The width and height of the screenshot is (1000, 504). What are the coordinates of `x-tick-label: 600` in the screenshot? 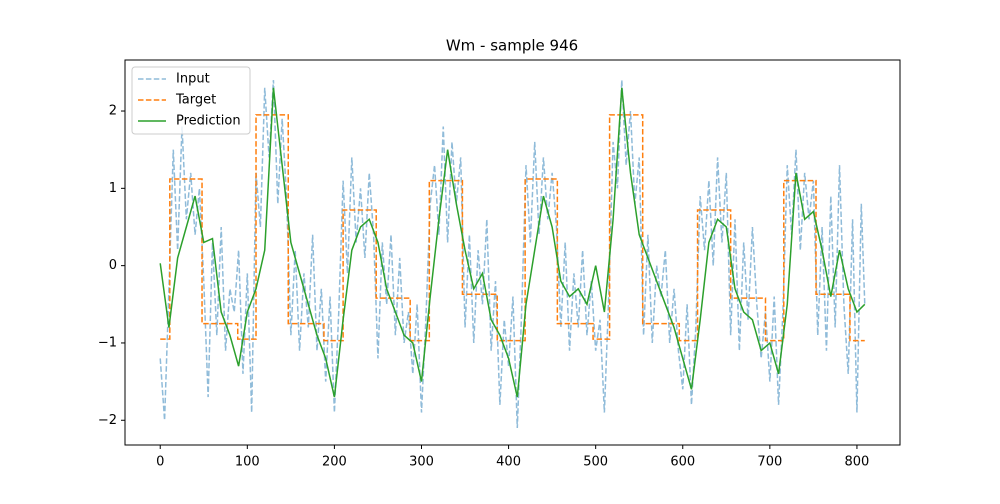 It's located at (682, 462).